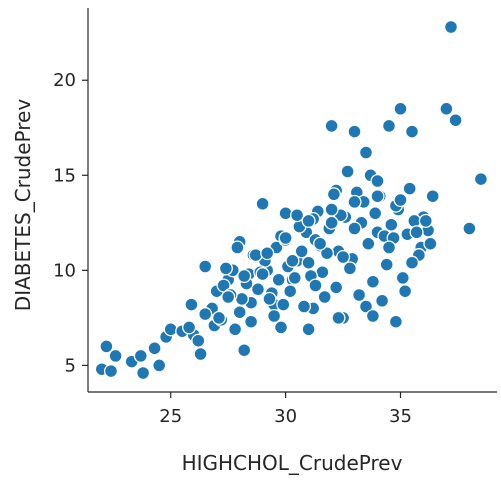  Describe the element at coordinates (64, 270) in the screenshot. I see `y-tick-label: 10` at that location.